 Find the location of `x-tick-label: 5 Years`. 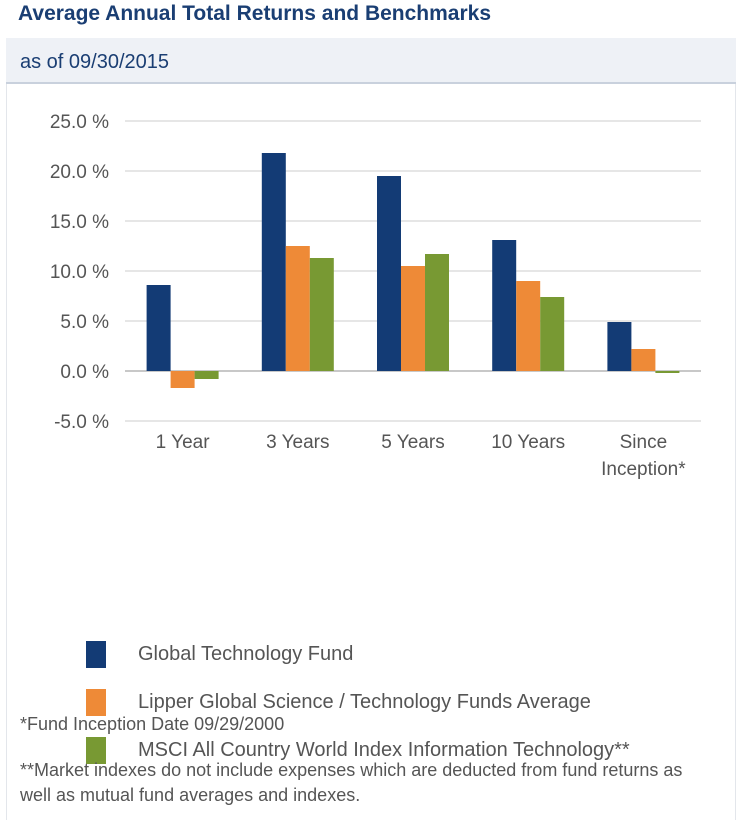

x-tick-label: 5 Years is located at coordinates (412, 442).